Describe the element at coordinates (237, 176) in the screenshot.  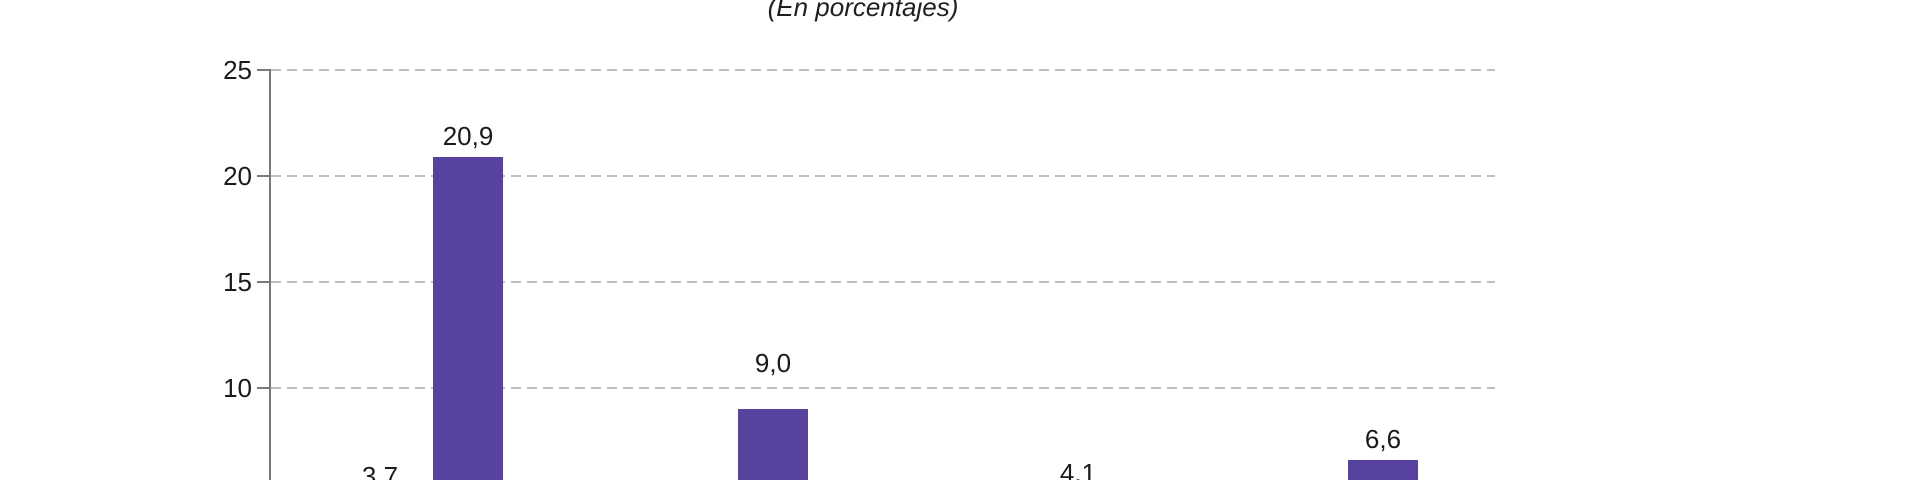
I see `y-tick-label-20: 20` at that location.